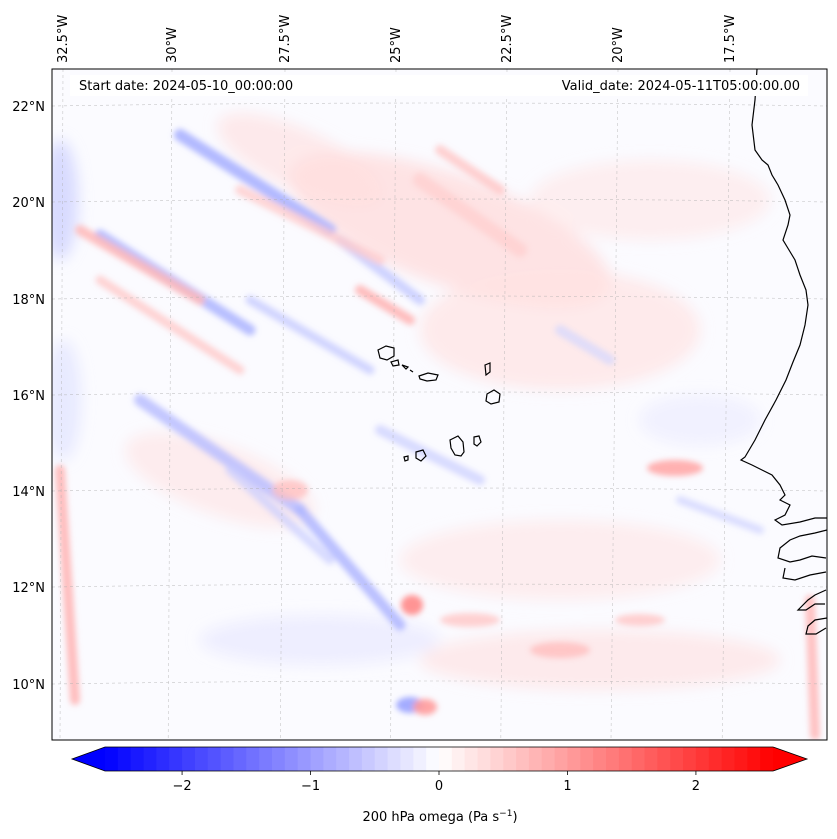  What do you see at coordinates (505, 814) in the screenshot?
I see `colorbar-title-exponent: −1` at bounding box center [505, 814].